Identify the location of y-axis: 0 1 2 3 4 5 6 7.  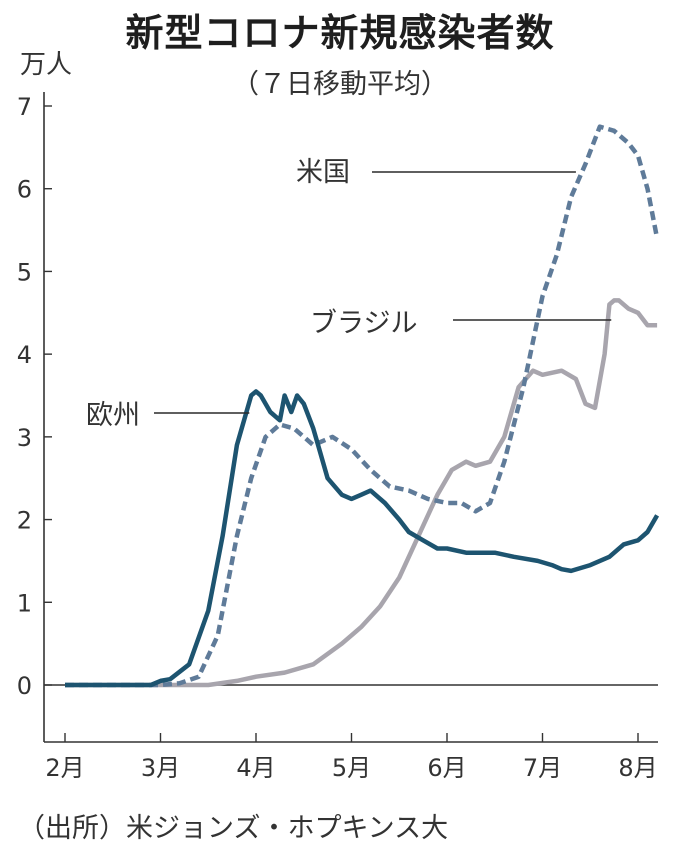
(34, 417).